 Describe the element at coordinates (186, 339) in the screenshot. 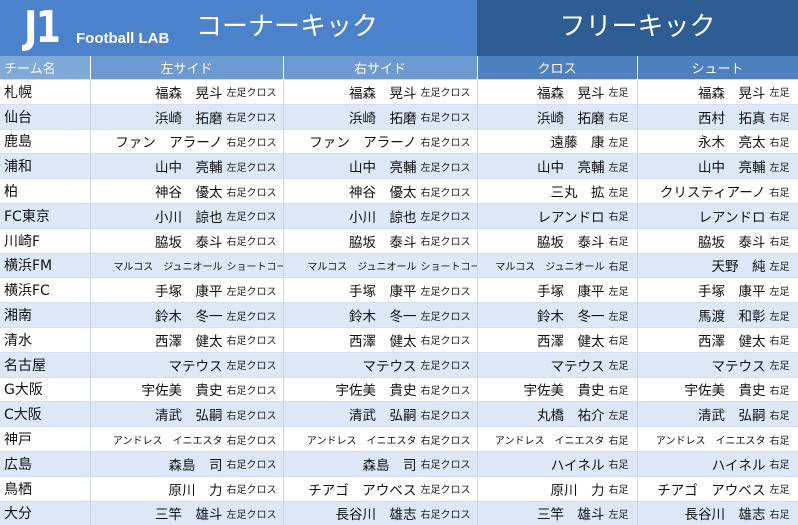

I see `ck-left-cell: 西澤 健太右足クロス` at that location.